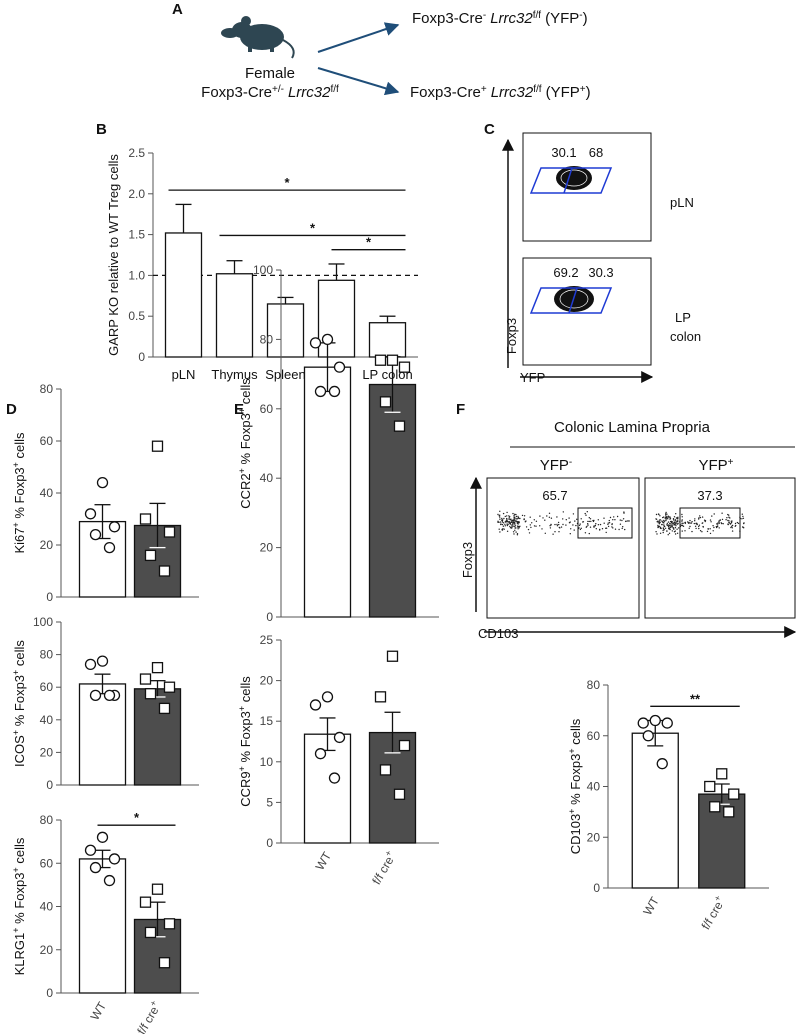  What do you see at coordinates (285, 374) in the screenshot?
I see `x-tick-label: Spleen` at bounding box center [285, 374].